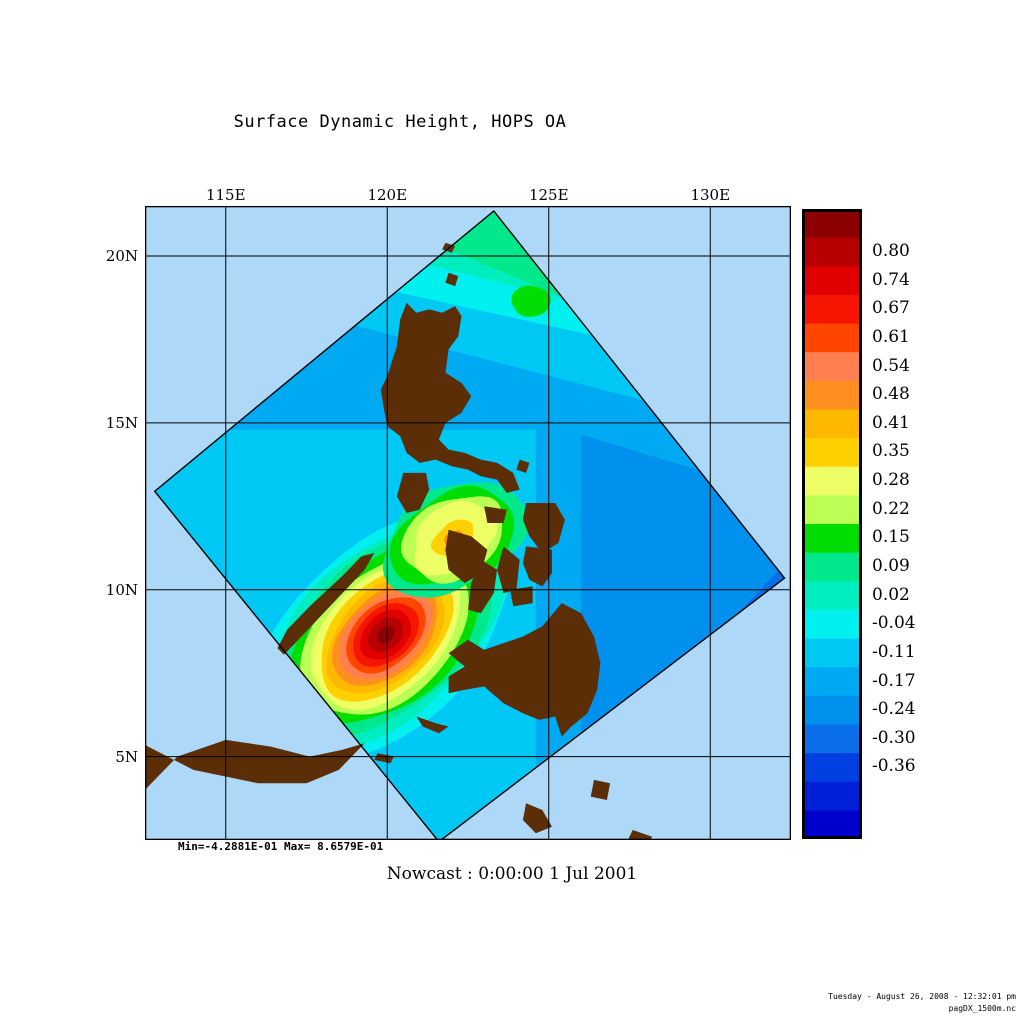 This screenshot has height=1024, width=1024. I want to click on colorbar-tick-label: 0.02, so click(891, 594).